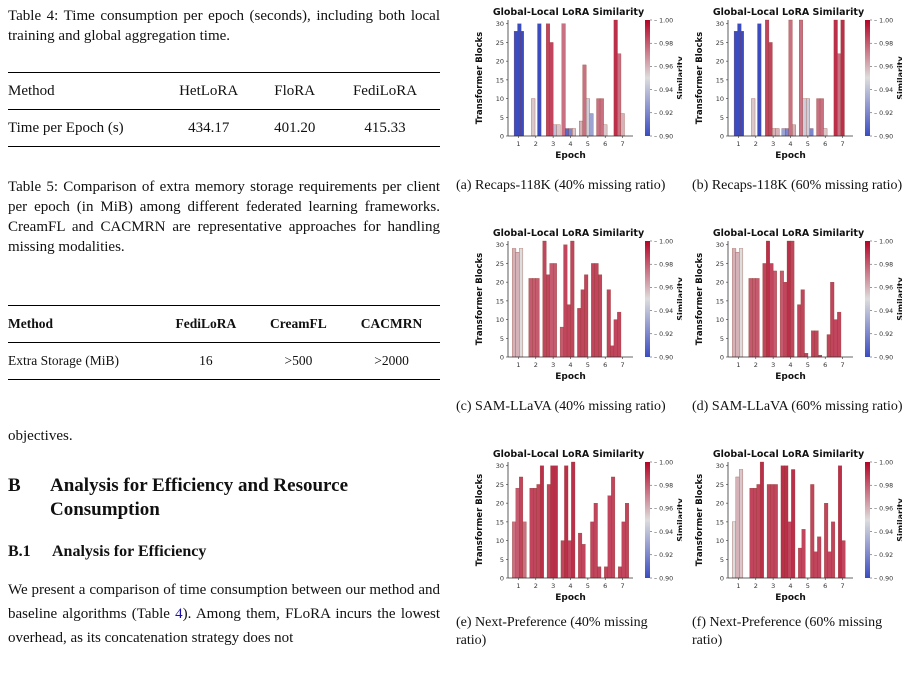 The width and height of the screenshot is (923, 676). I want to click on y-tick-label: 30, so click(720, 24).